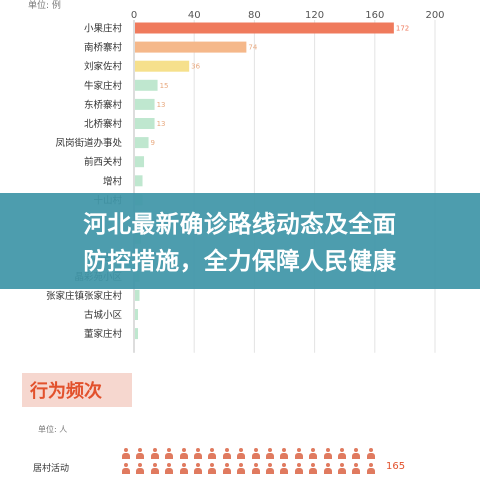  I want to click on category-label: 凤岗街道办事处, so click(88, 143).